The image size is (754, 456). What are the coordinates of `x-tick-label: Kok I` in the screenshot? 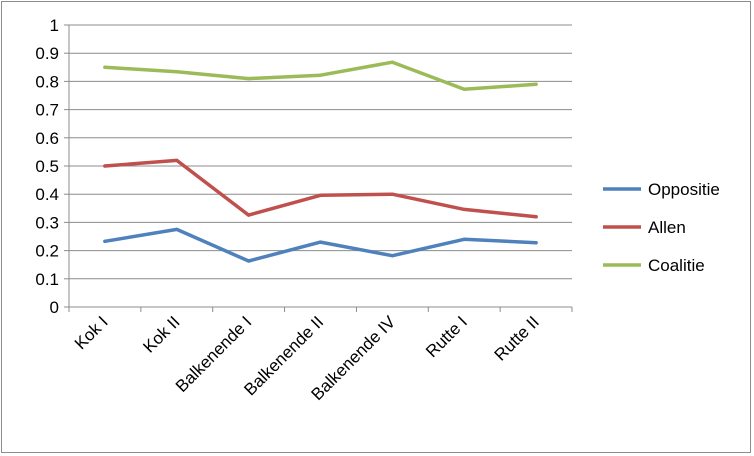 It's located at (91, 332).